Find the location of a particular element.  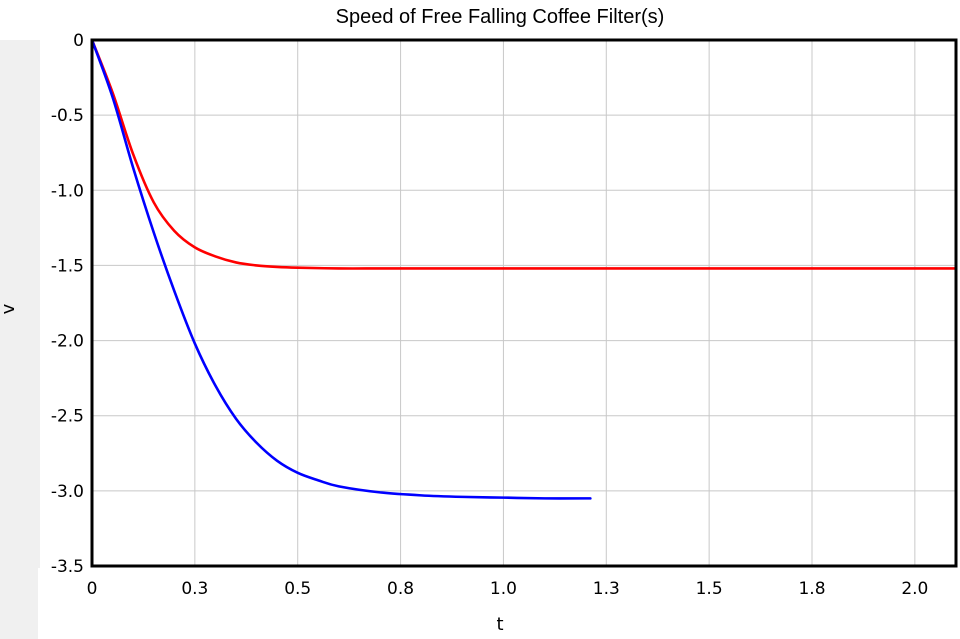

y-tick-label: -0.5 is located at coordinates (67, 116).